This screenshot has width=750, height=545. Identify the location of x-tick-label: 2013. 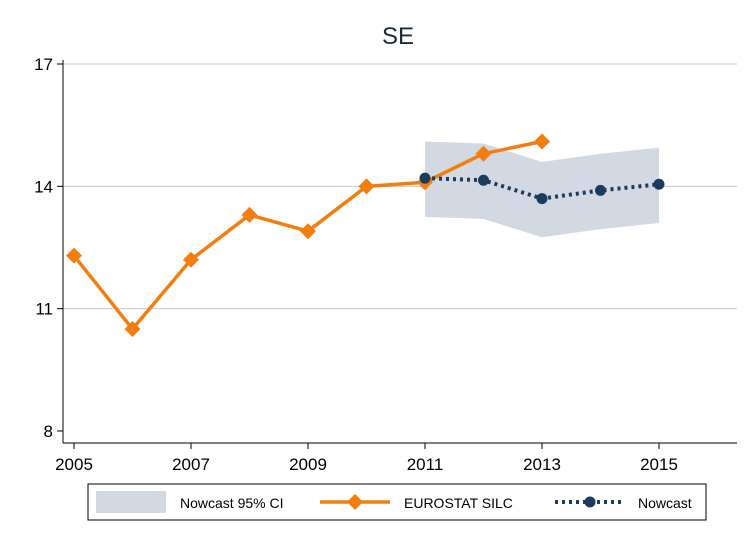
(542, 464).